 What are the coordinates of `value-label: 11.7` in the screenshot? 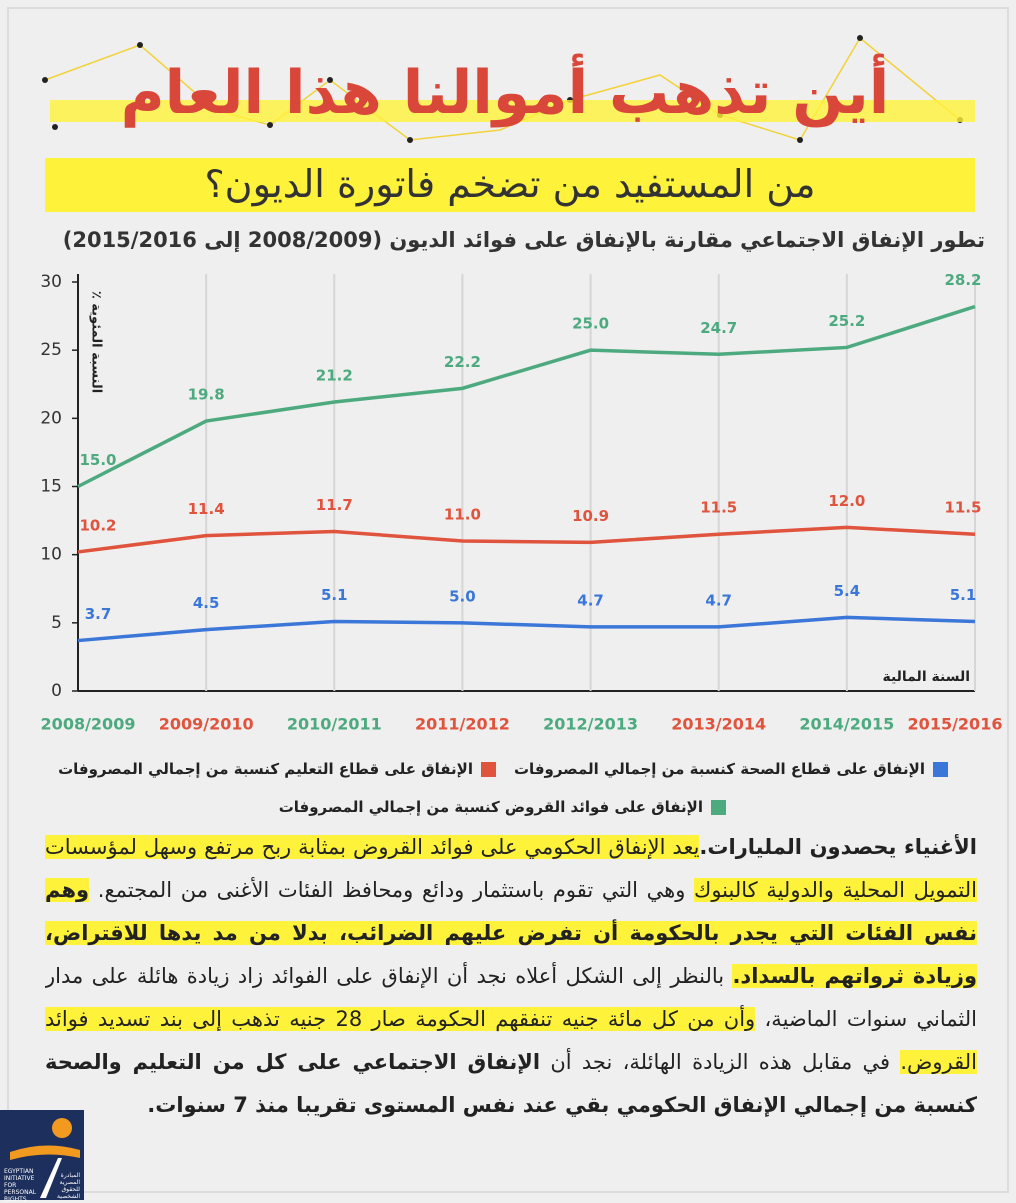 It's located at (334, 505).